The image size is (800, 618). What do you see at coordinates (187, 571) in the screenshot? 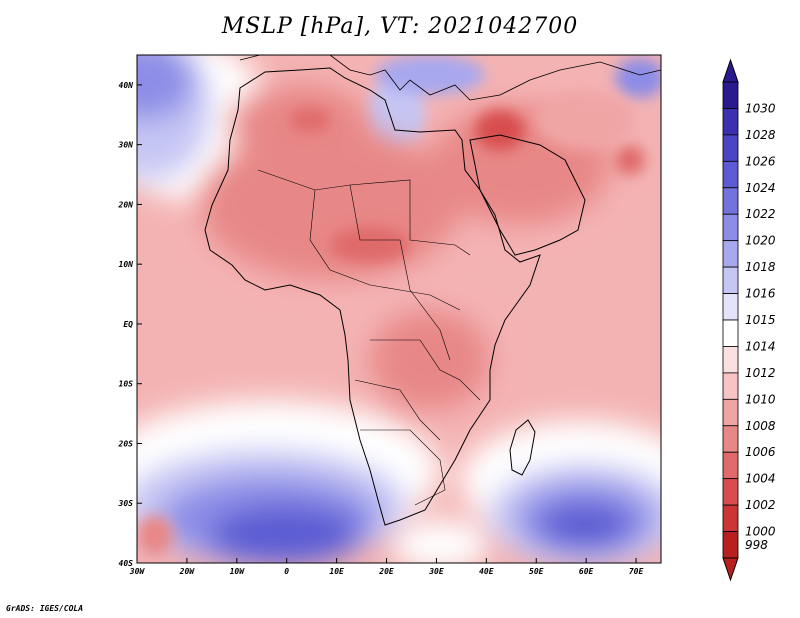
I see `lon-tick-label: 20W` at bounding box center [187, 571].